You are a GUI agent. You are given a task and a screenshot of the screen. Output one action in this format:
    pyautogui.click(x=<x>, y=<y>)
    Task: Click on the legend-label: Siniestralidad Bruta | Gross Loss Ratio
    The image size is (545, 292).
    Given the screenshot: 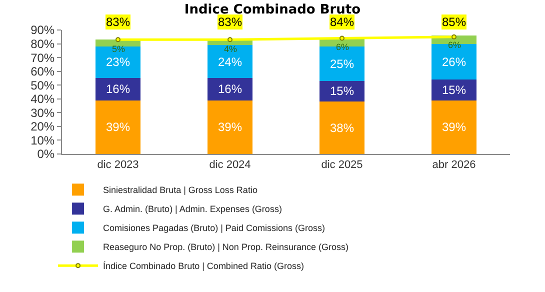 What is the action you would take?
    pyautogui.click(x=180, y=190)
    